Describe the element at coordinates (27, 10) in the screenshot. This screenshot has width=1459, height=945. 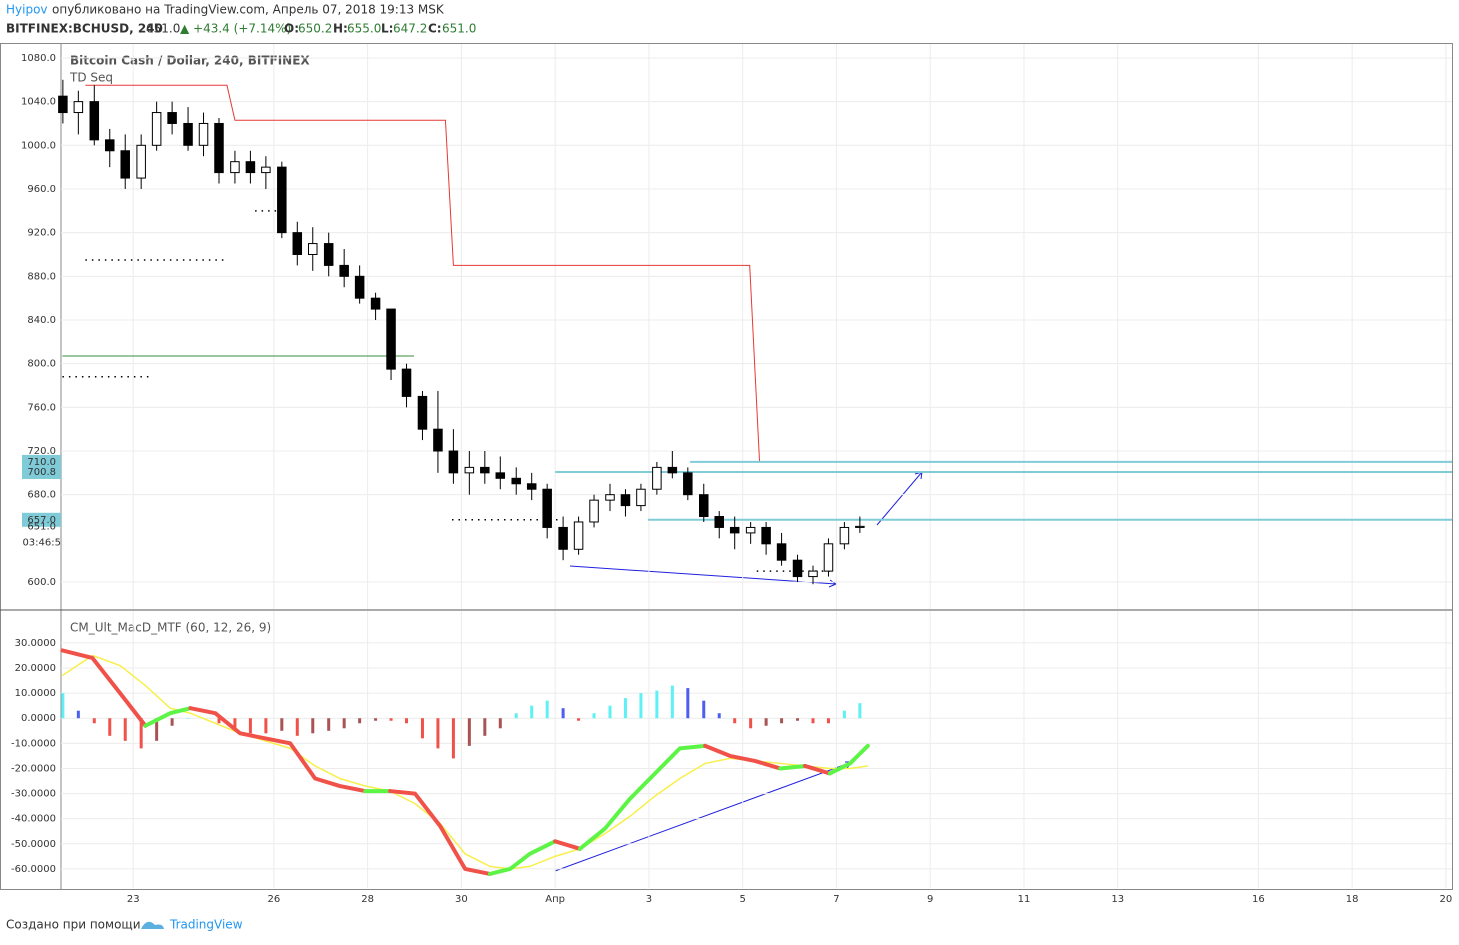
I see `author: Hyipov` at that location.